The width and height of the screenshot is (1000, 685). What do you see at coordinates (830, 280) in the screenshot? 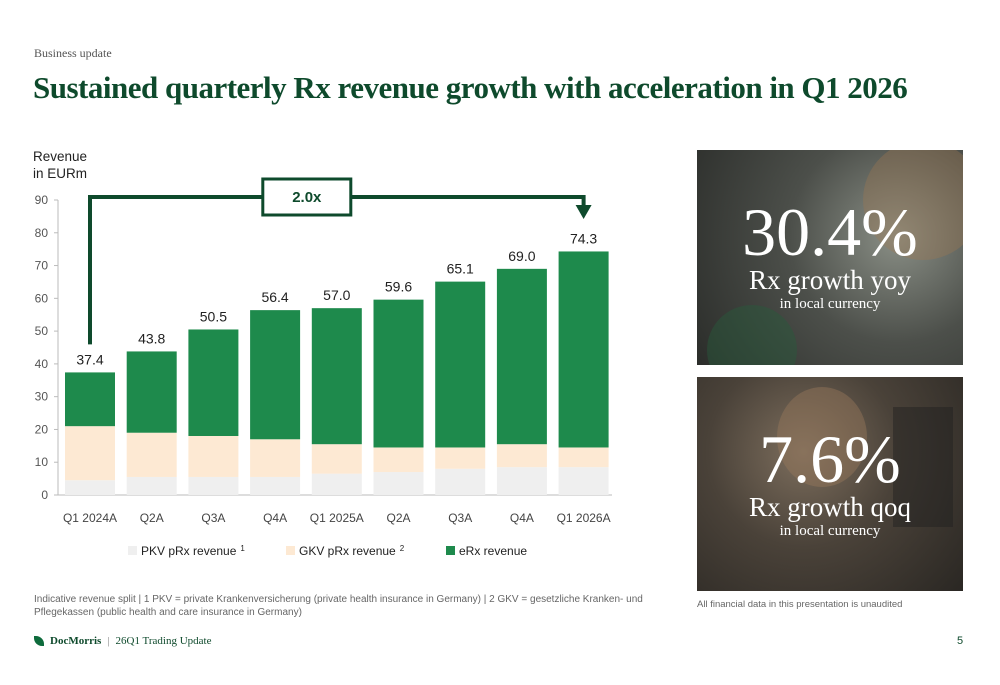
I see `kpi-label: Rx growth yoy` at bounding box center [830, 280].